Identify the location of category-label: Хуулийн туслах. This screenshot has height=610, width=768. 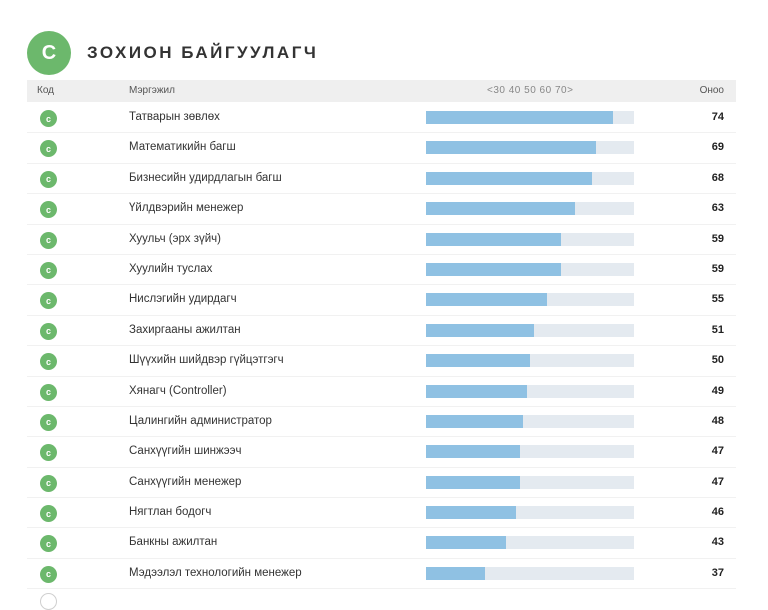
(171, 268).